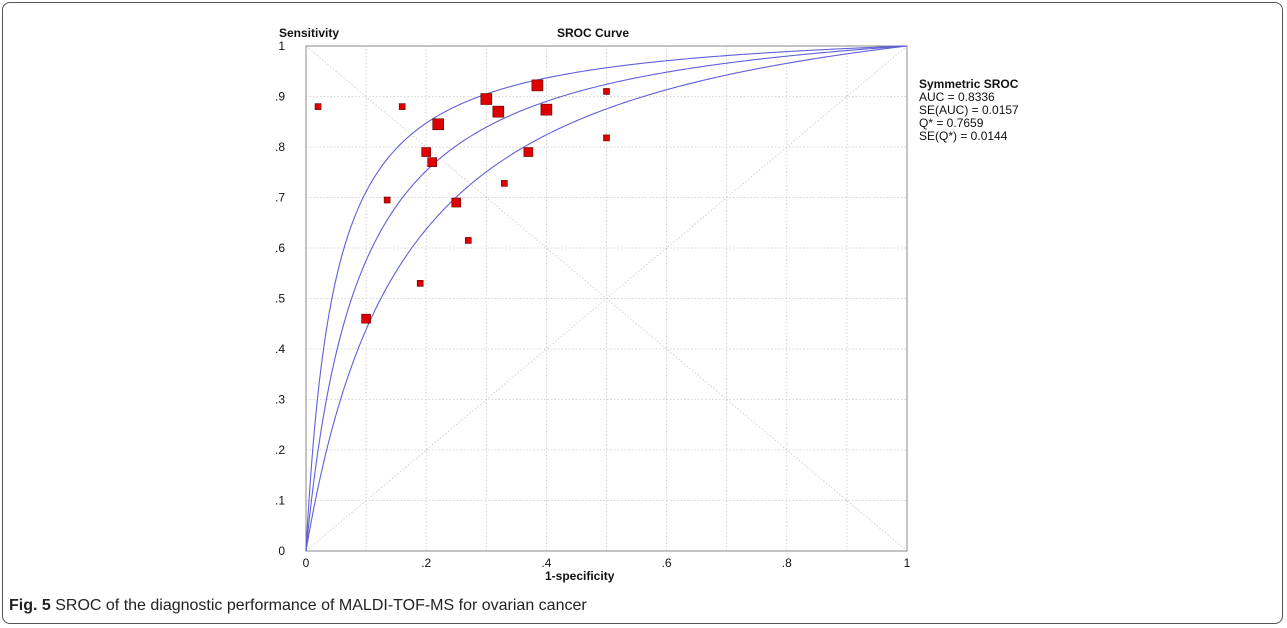 This screenshot has width=1287, height=628. I want to click on y-tick-label: 1, so click(281, 46).